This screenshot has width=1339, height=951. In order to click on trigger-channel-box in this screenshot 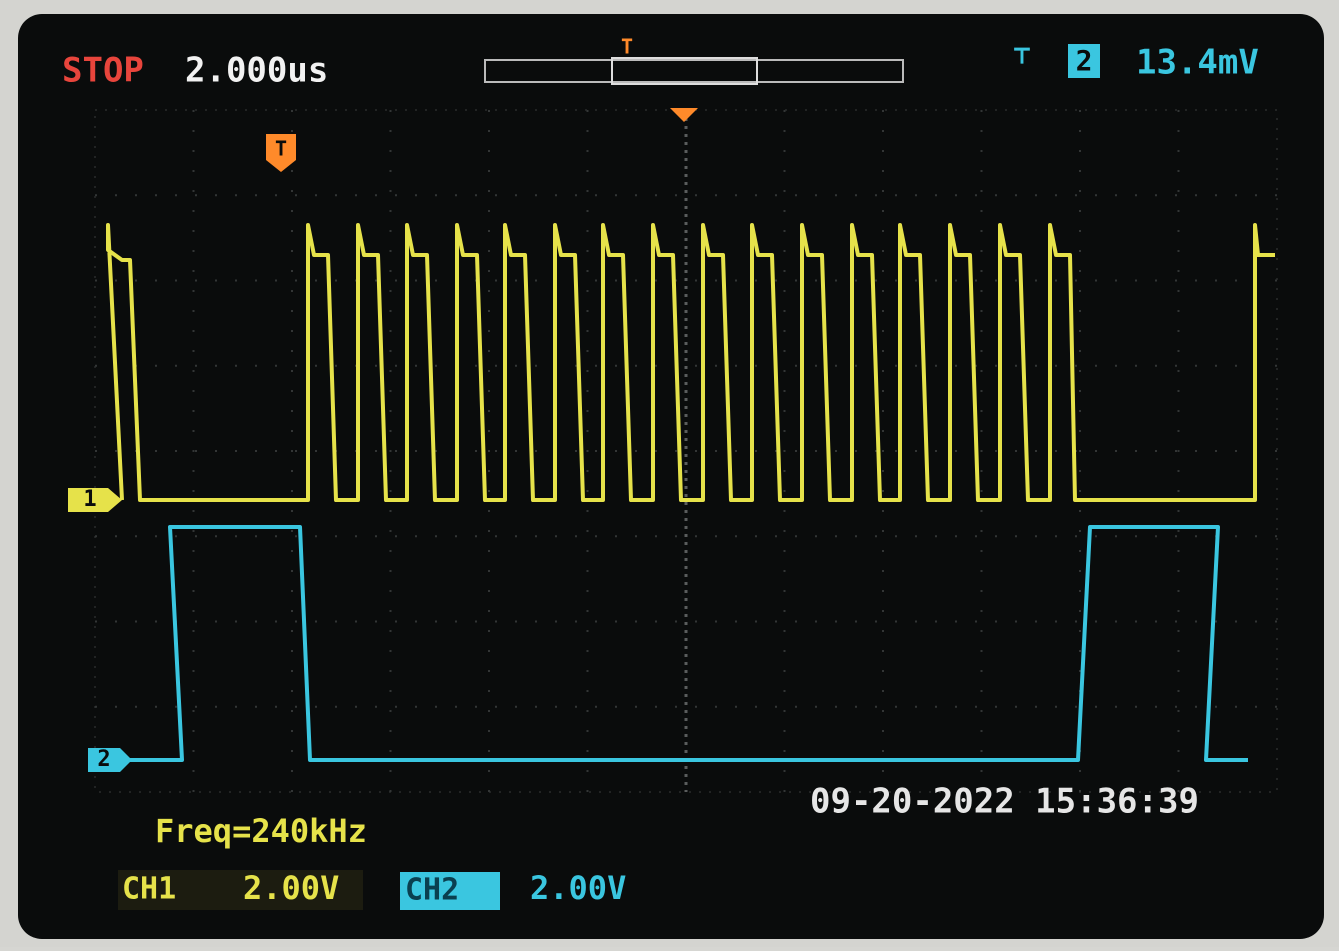, I will do `click(1084, 61)`.